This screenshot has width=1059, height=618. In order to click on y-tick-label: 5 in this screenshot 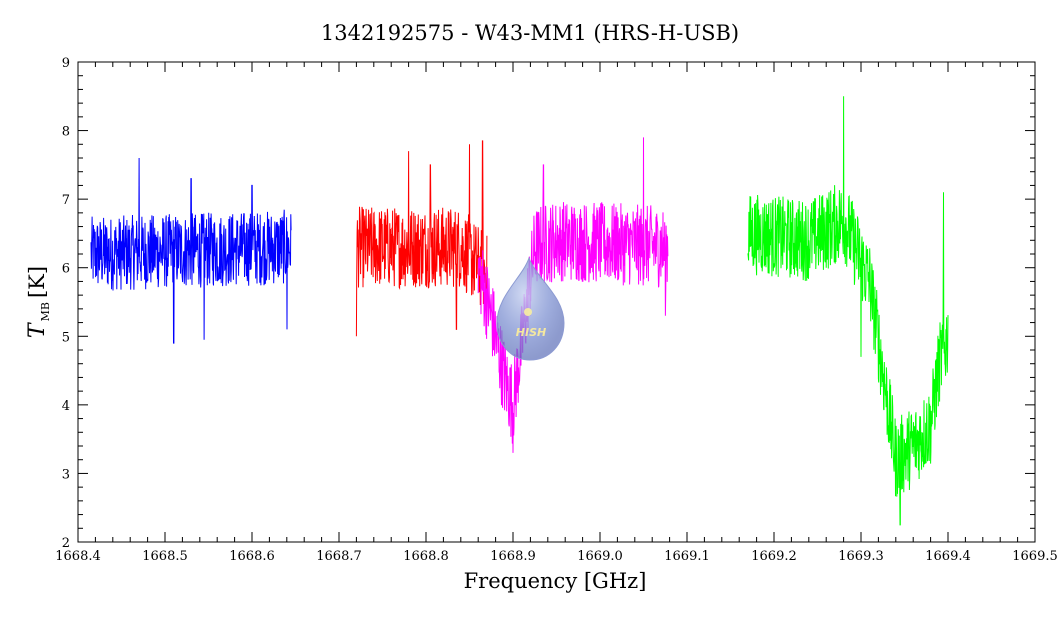, I will do `click(66, 337)`.